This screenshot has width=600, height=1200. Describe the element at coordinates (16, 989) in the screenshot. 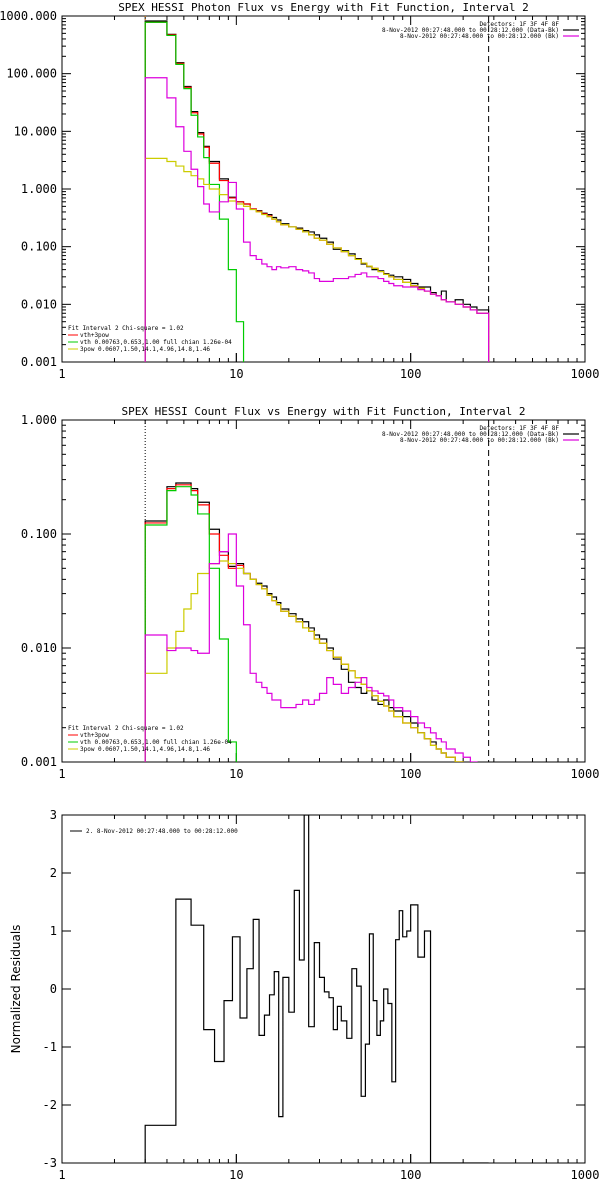

I see `y-axis-label: Normalized Residuals` at that location.